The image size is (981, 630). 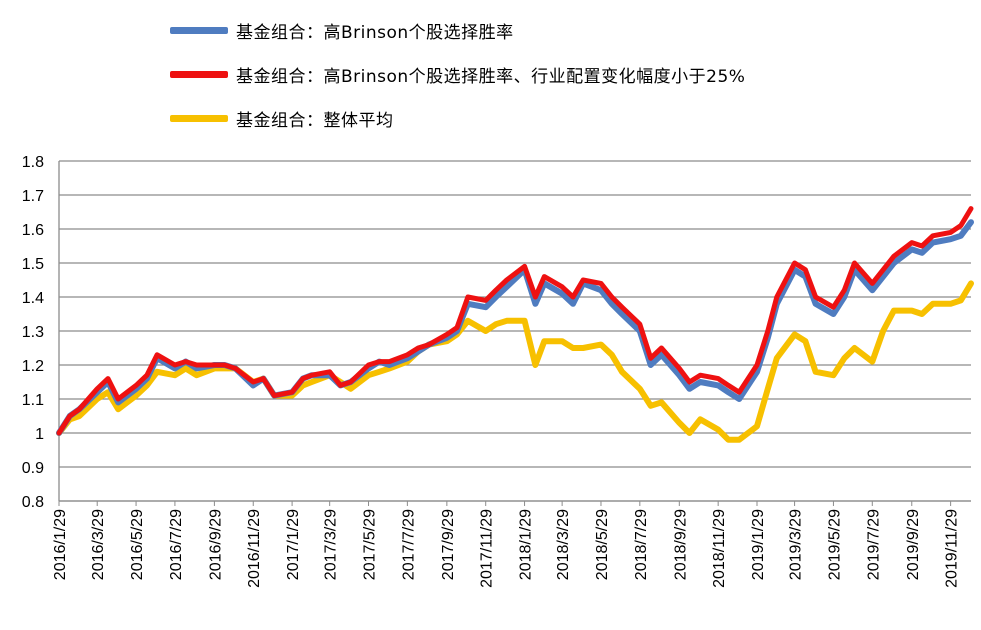 I want to click on x-tick-label: 2017/1/29, so click(x=293, y=544).